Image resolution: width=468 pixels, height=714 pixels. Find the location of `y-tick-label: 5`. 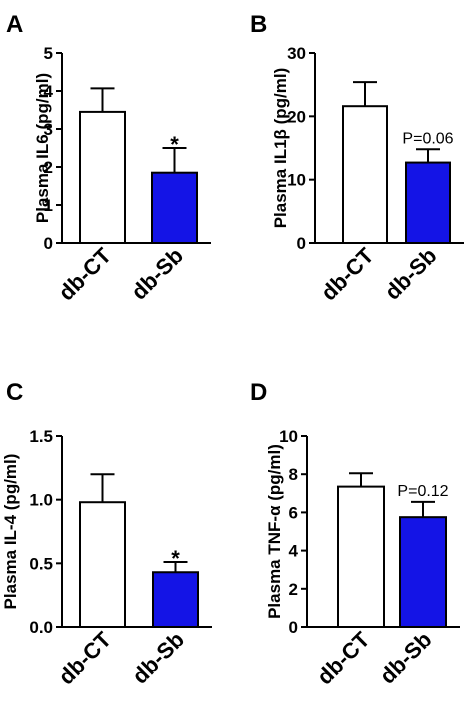

y-tick-label: 5 is located at coordinates (48, 53).